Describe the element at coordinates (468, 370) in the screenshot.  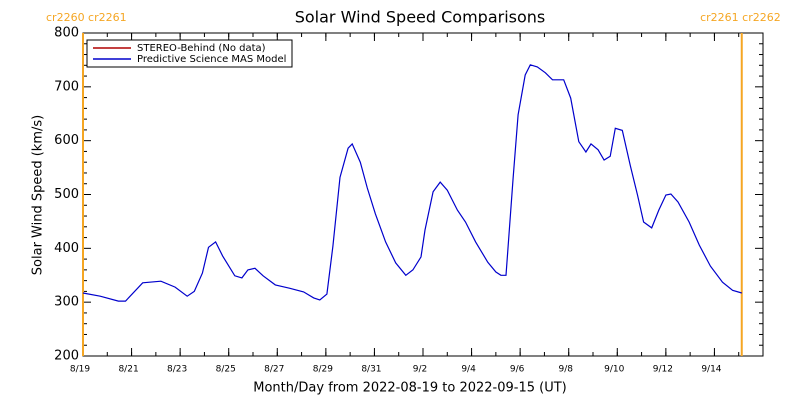
I see `x-tick-label: 9/4` at that location.